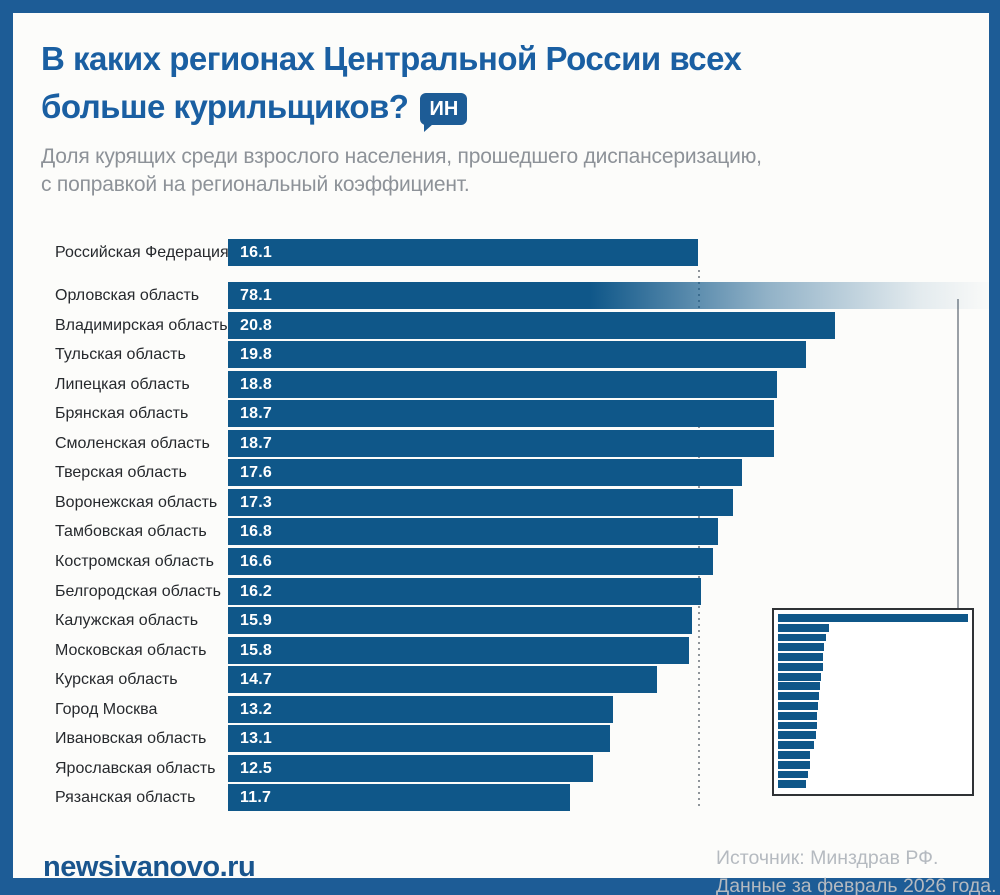 The height and width of the screenshot is (895, 1000). Describe the element at coordinates (127, 621) in the screenshot. I see `region-label-11: Калужская область` at that location.